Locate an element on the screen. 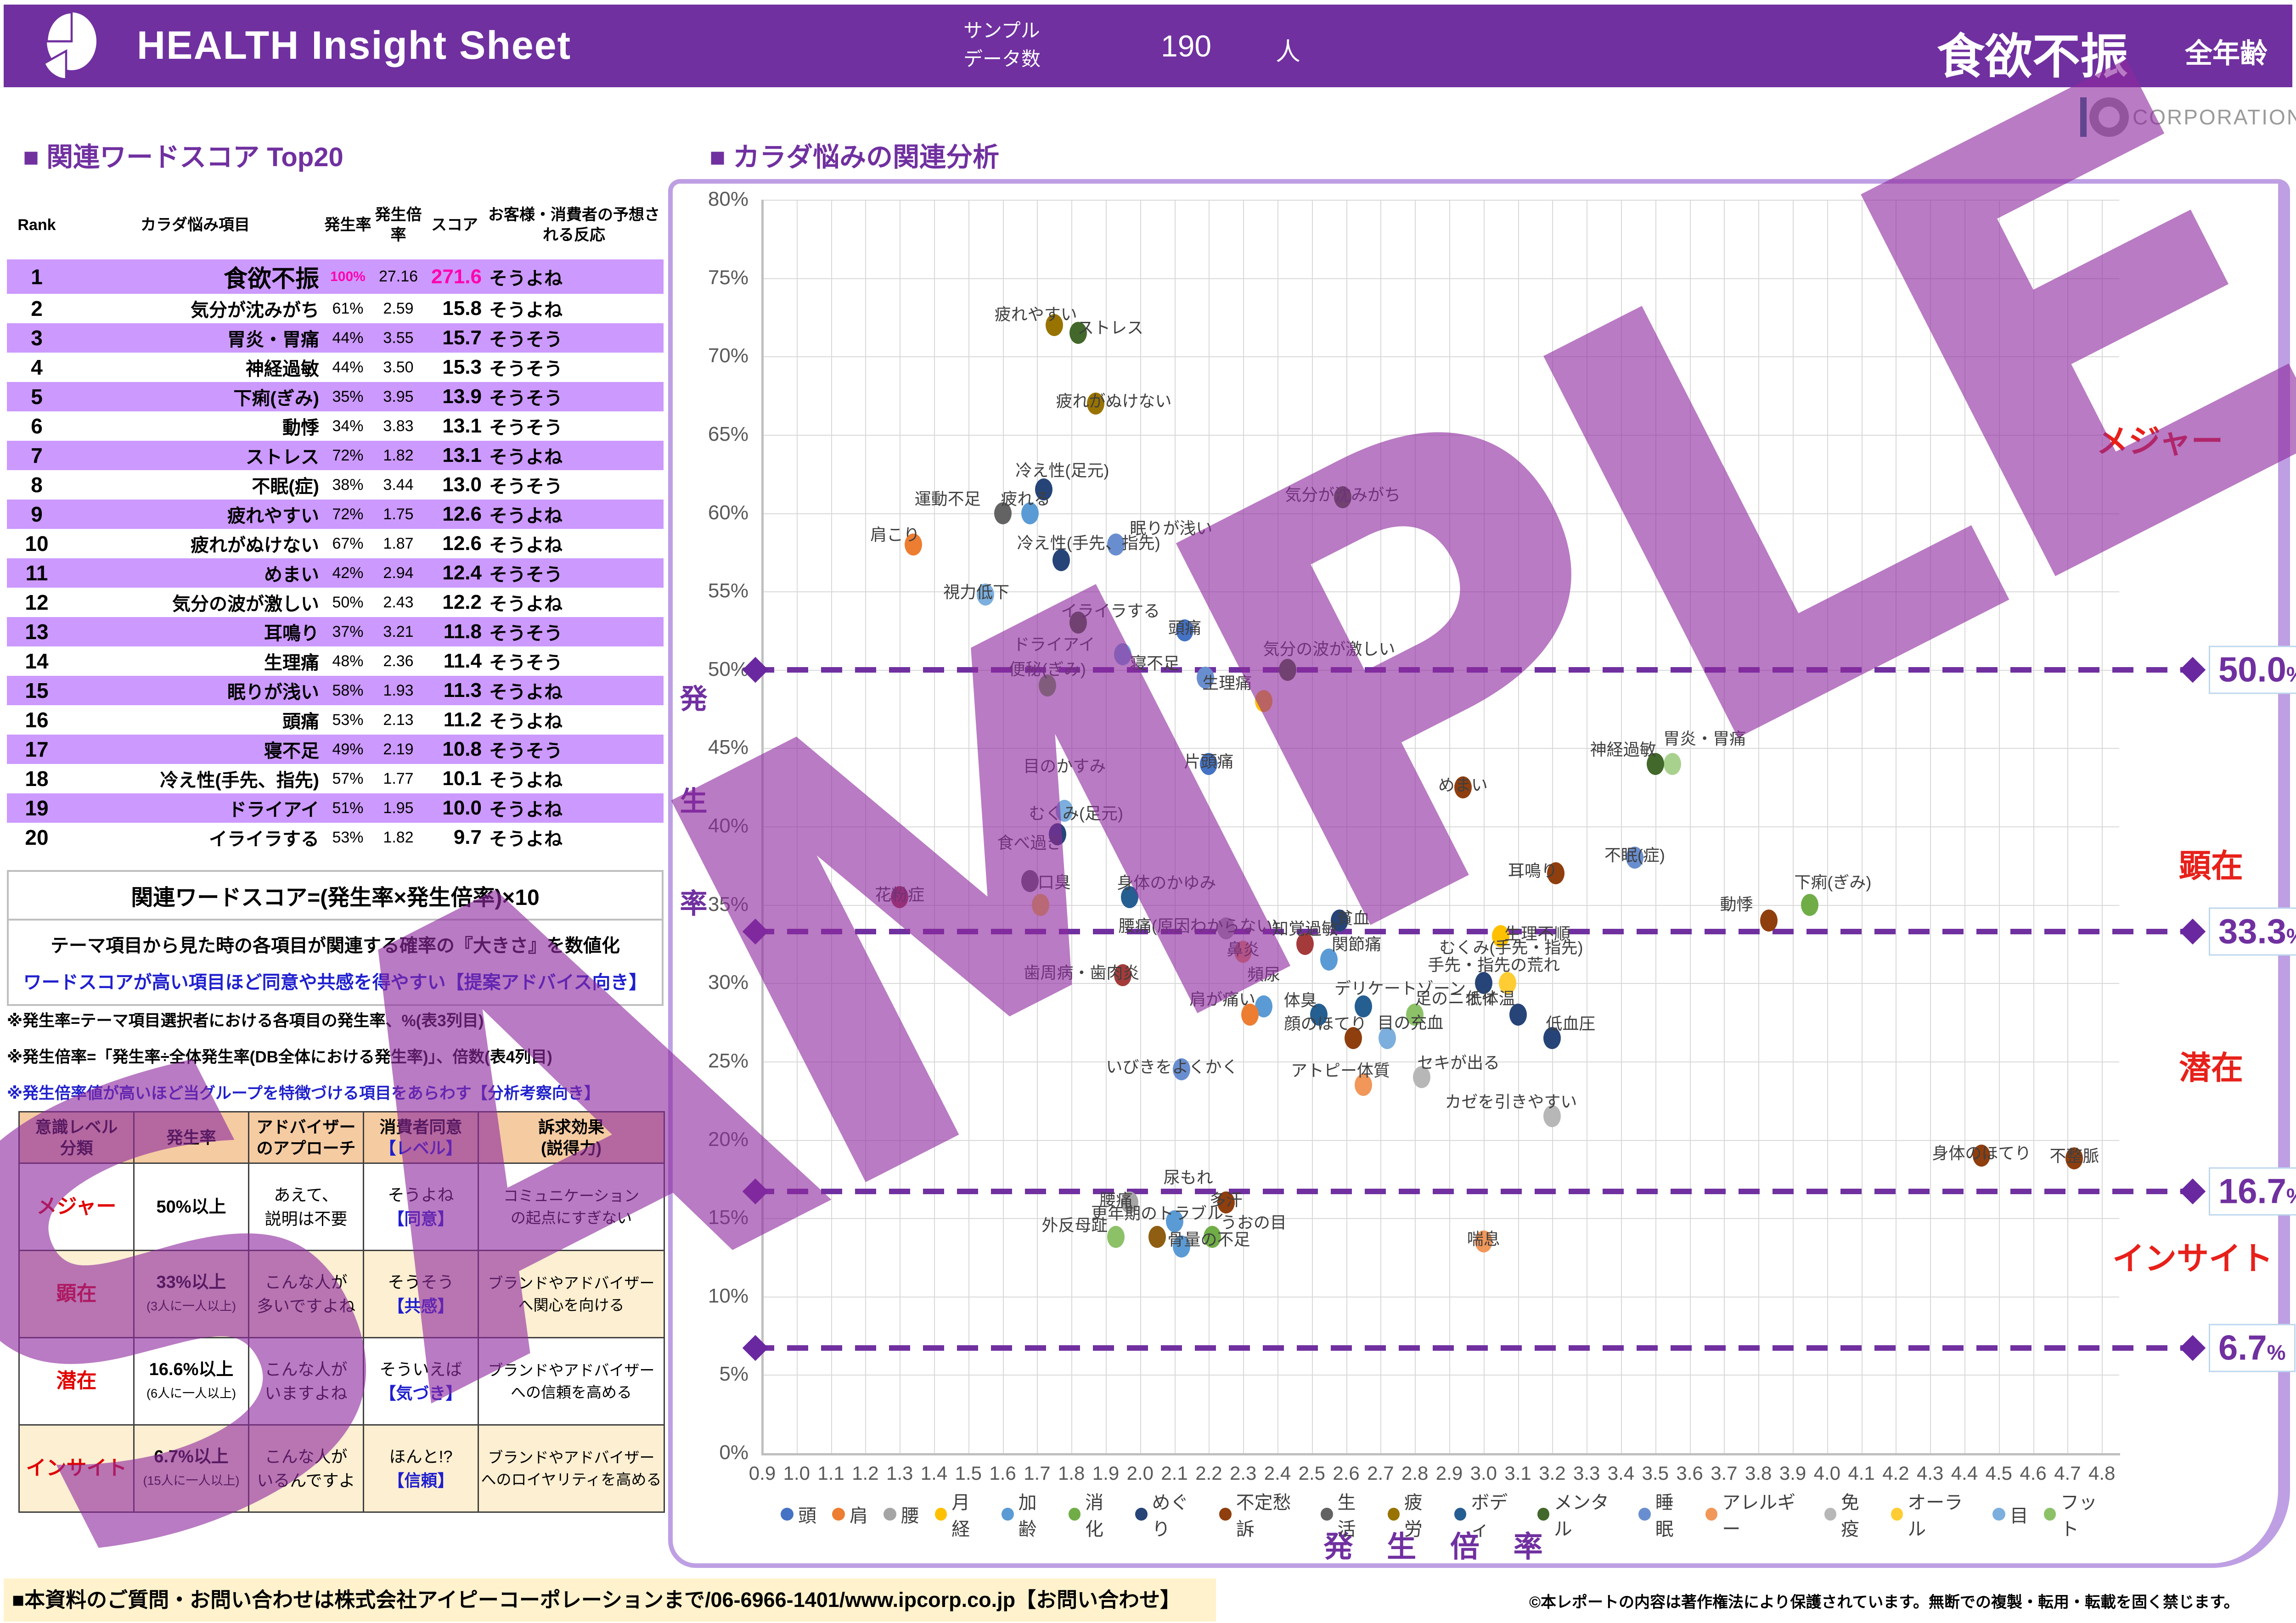 The width and height of the screenshot is (2296, 1623). cell-item: イライラする is located at coordinates (264, 839).